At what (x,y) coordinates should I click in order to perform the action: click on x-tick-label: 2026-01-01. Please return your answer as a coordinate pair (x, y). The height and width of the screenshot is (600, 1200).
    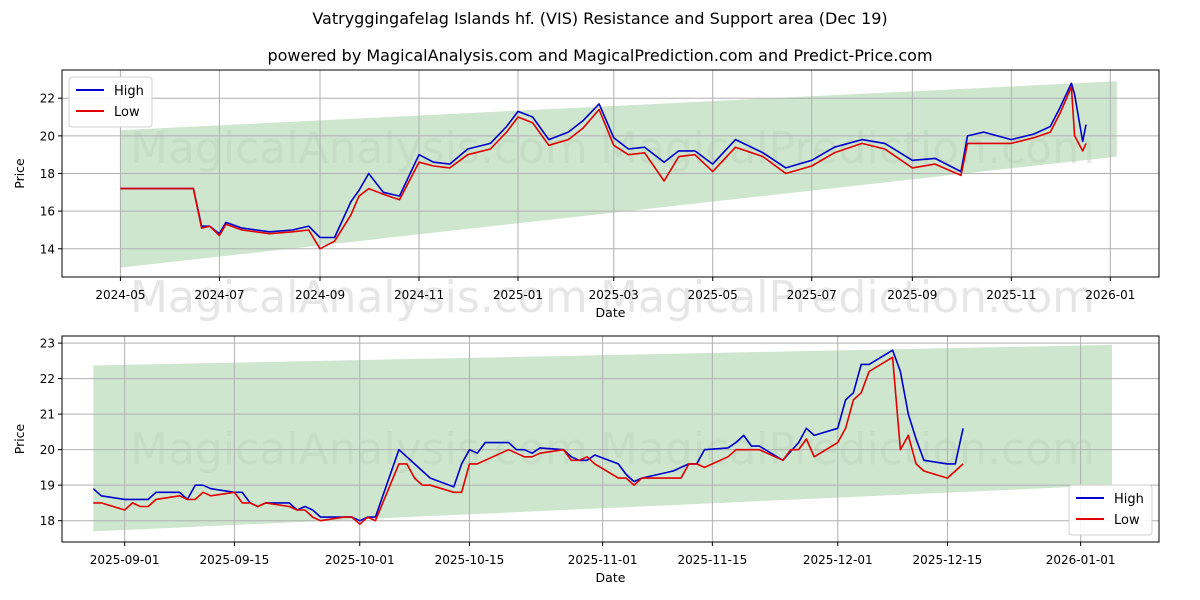
    Looking at the image, I should click on (1081, 560).